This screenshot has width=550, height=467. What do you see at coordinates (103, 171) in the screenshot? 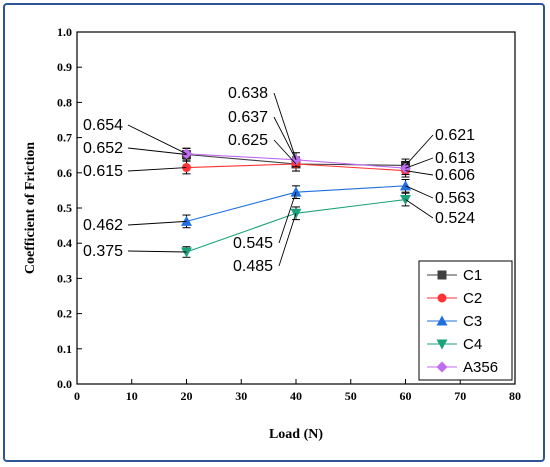
I see `annotation-label: 0.615` at bounding box center [103, 171].